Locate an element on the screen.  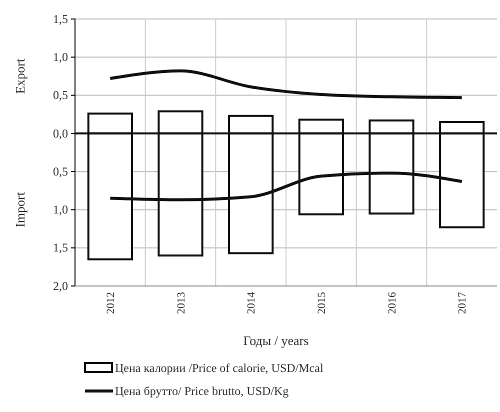
y-axis-title: Export is located at coordinates (20, 76).